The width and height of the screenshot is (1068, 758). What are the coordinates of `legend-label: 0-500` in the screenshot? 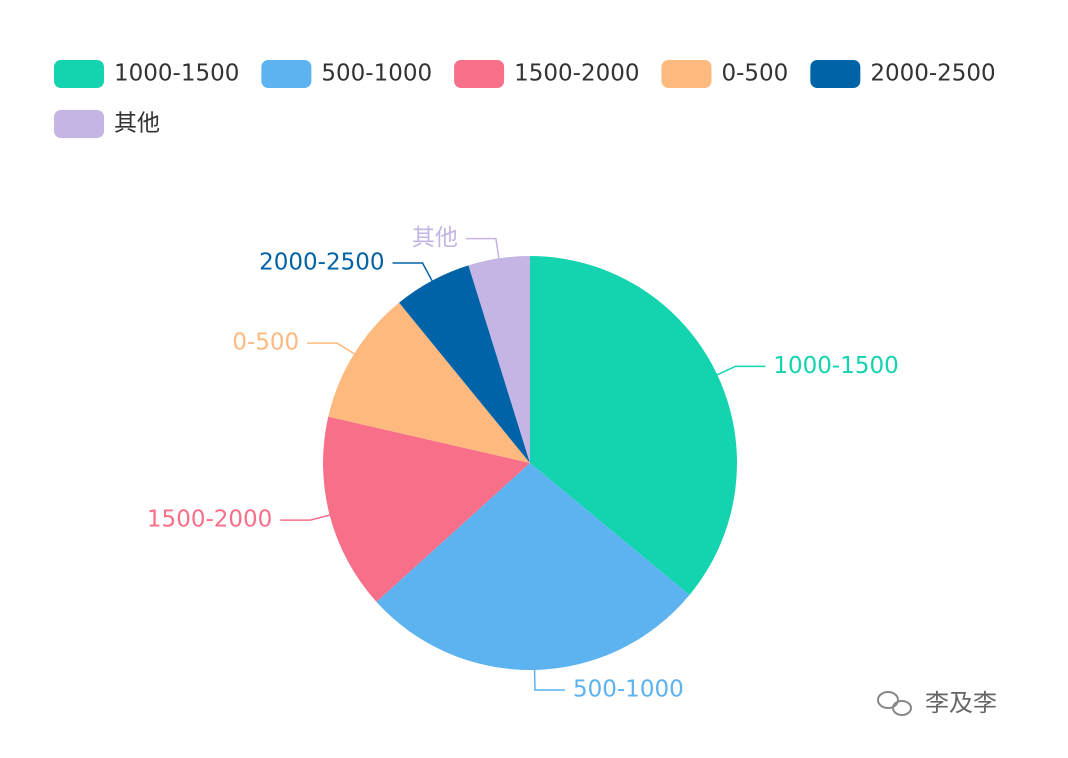 It's located at (754, 74).